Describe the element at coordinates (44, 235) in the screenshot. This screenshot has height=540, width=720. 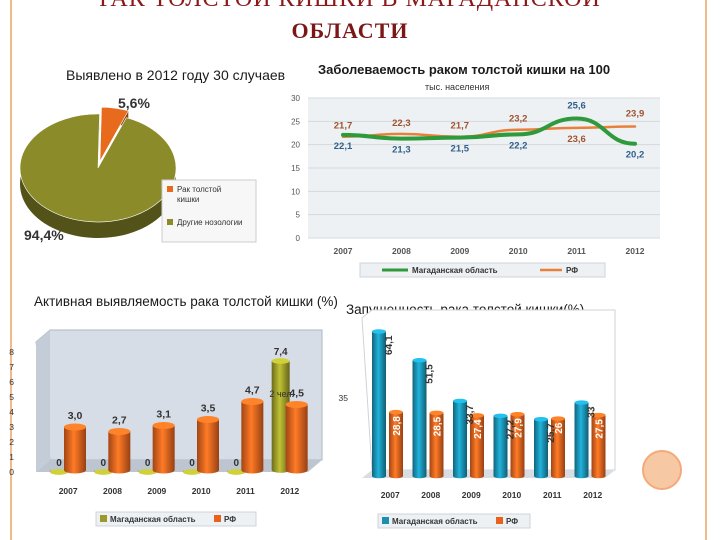
I see `pie-value-label: 94,4%` at that location.